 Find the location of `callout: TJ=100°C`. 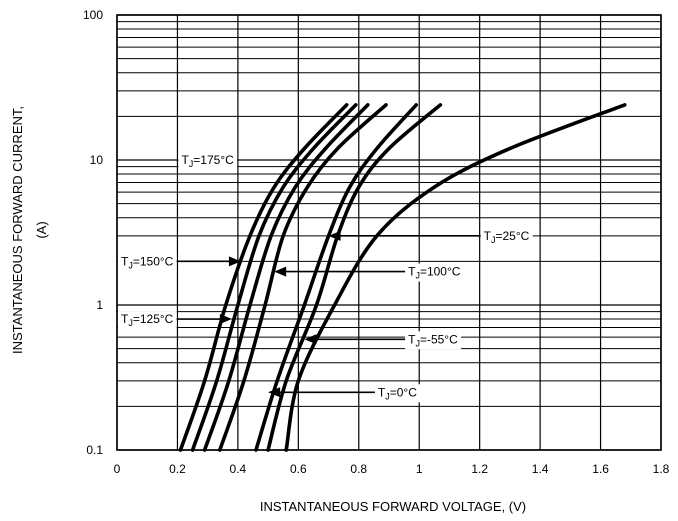

callout: TJ=100°C is located at coordinates (369, 272).